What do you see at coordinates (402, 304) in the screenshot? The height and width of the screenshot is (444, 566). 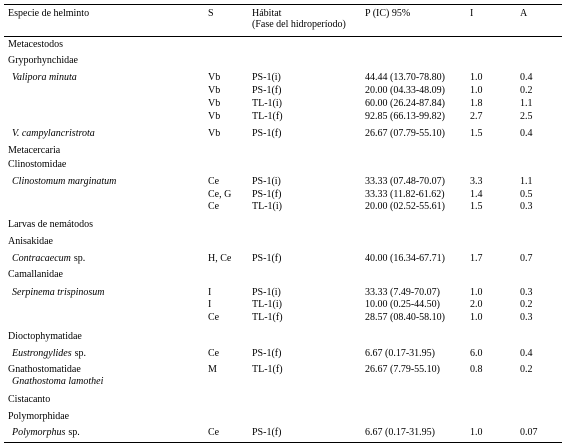 I see `cell-p: 10.00 (0.25-44.50)` at bounding box center [402, 304].